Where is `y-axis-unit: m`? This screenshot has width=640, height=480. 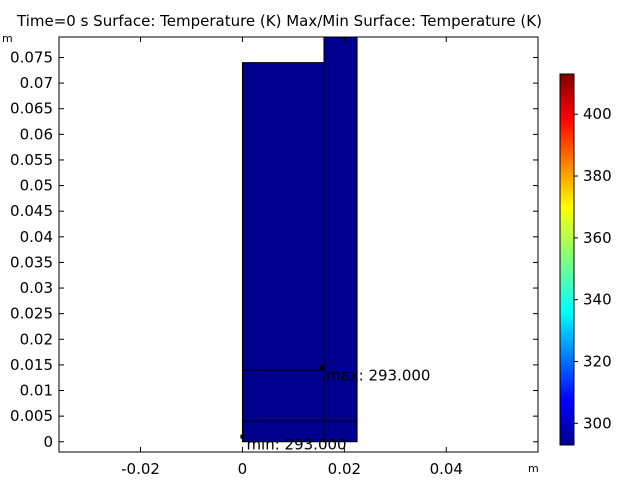 y-axis-unit: m is located at coordinates (7, 38).